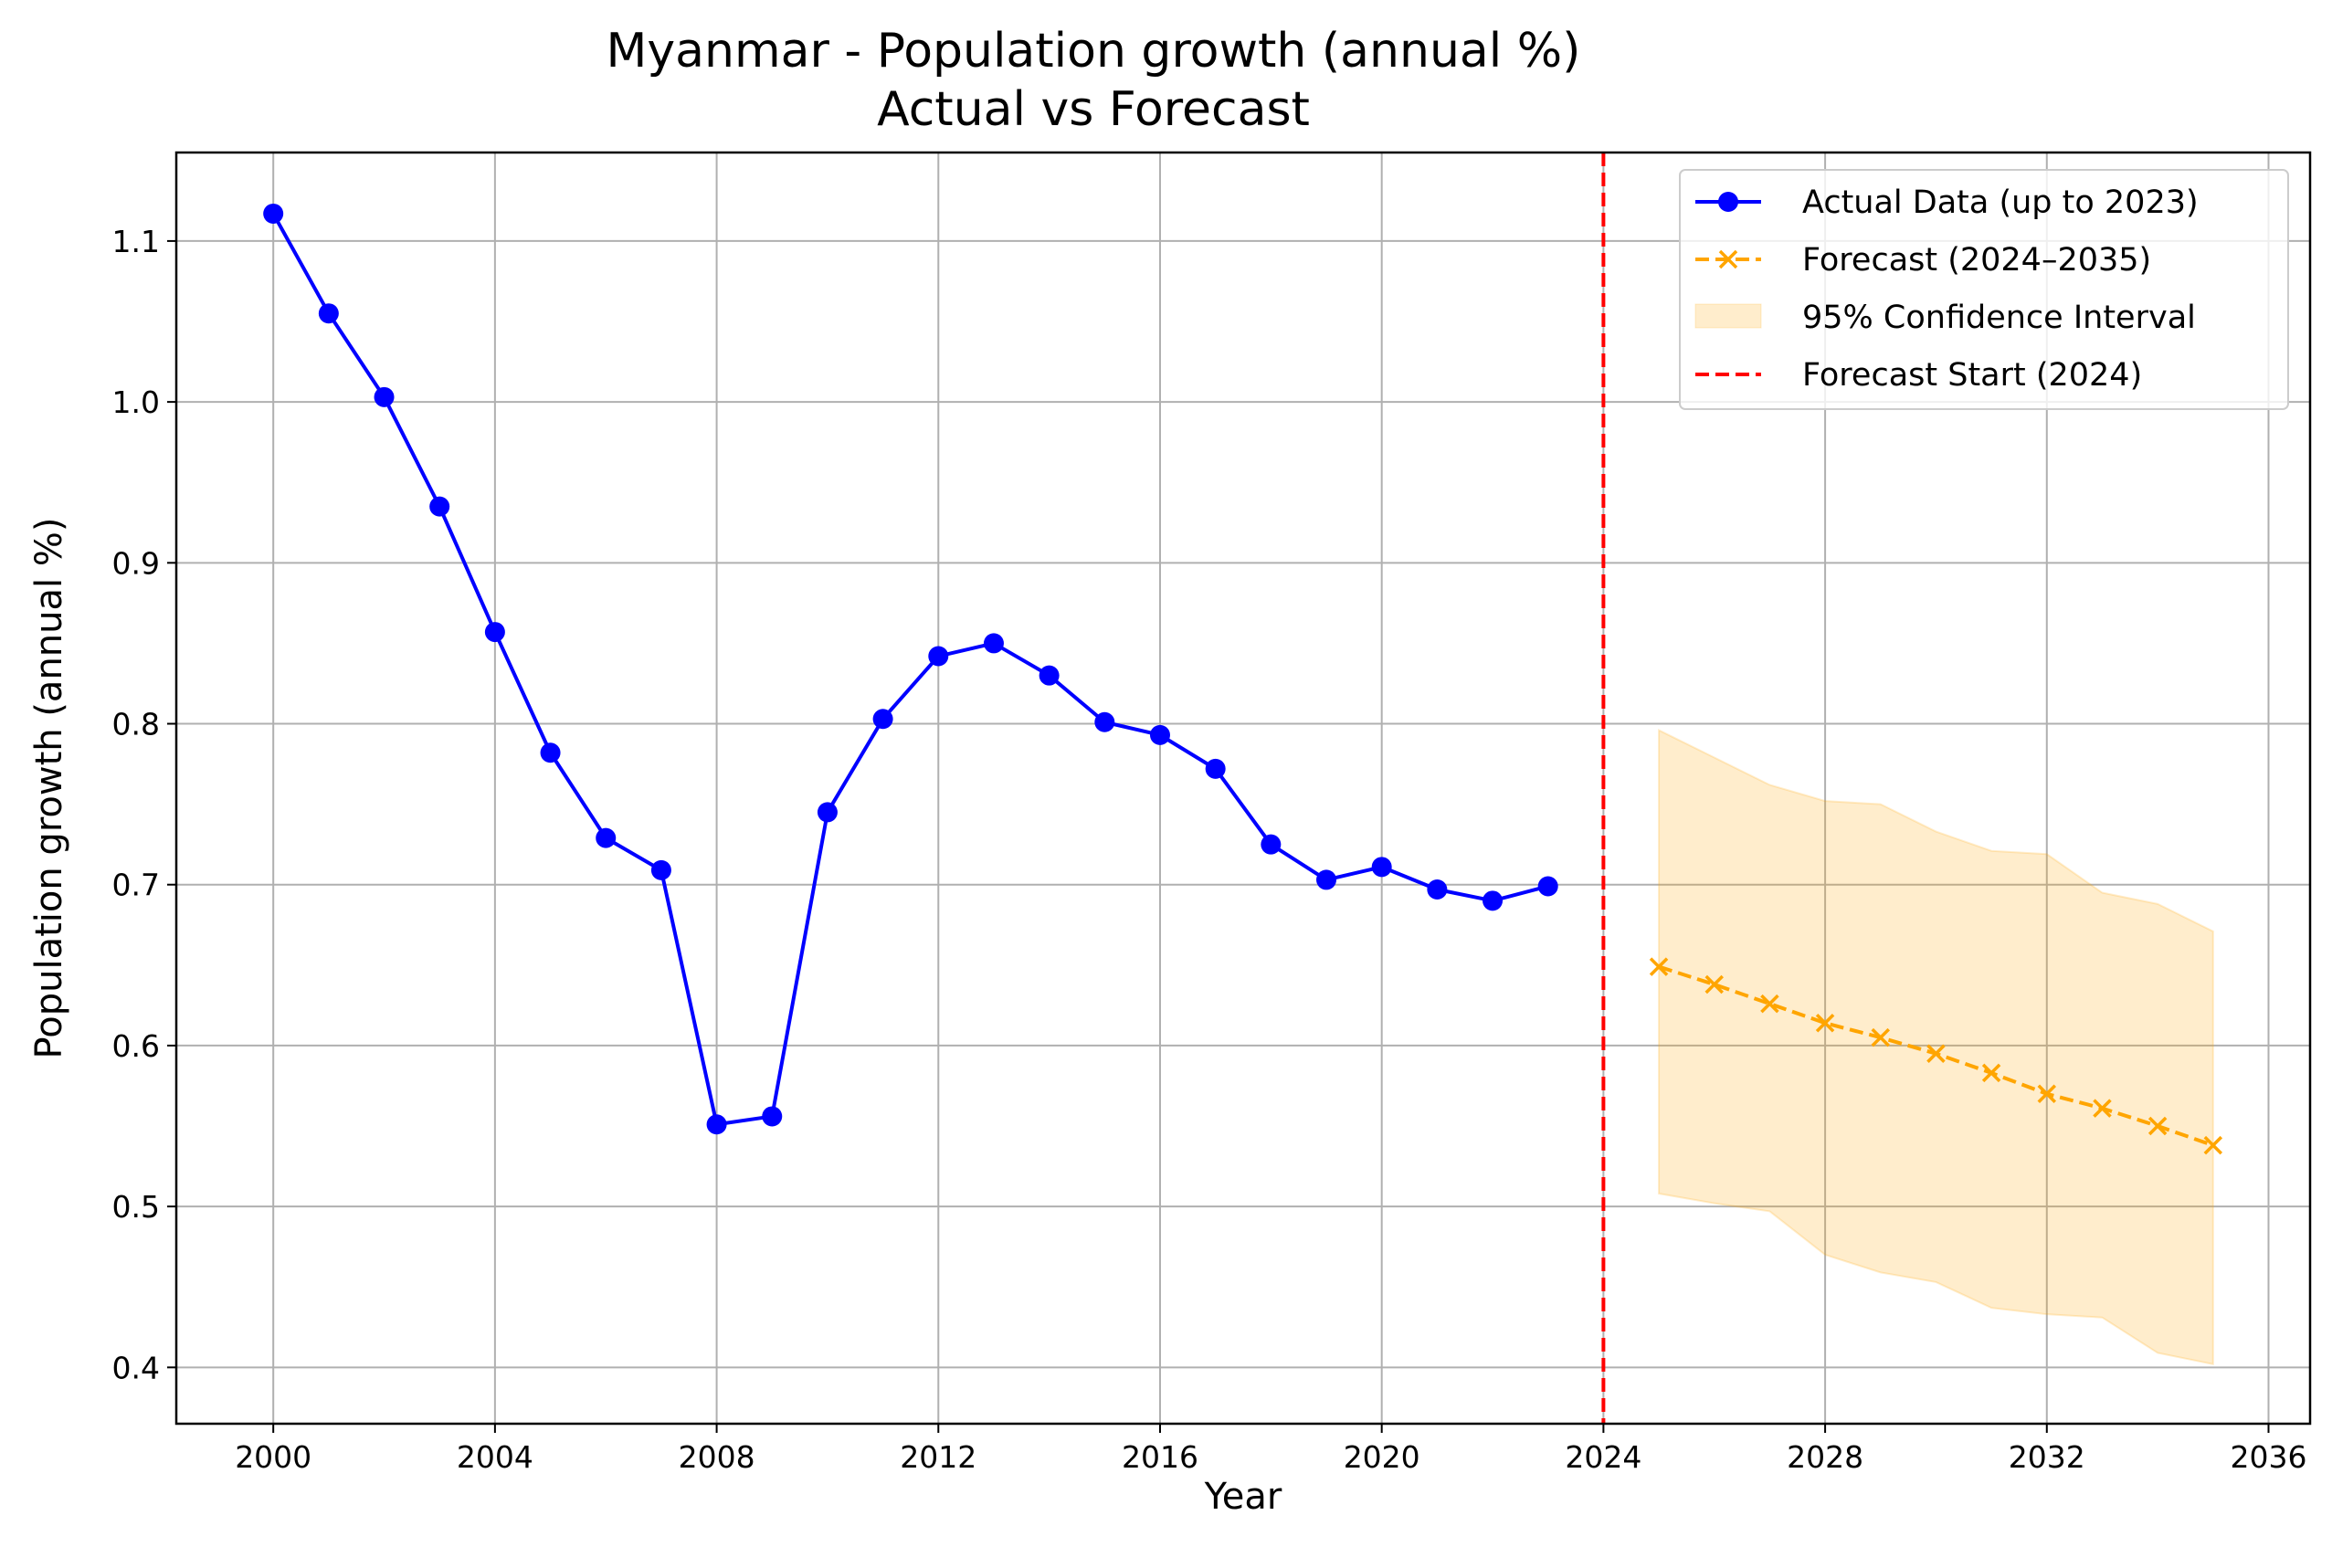 This screenshot has width=2332, height=1568. What do you see at coordinates (136, 402) in the screenshot?
I see `y-tick-label: 1.0` at bounding box center [136, 402].